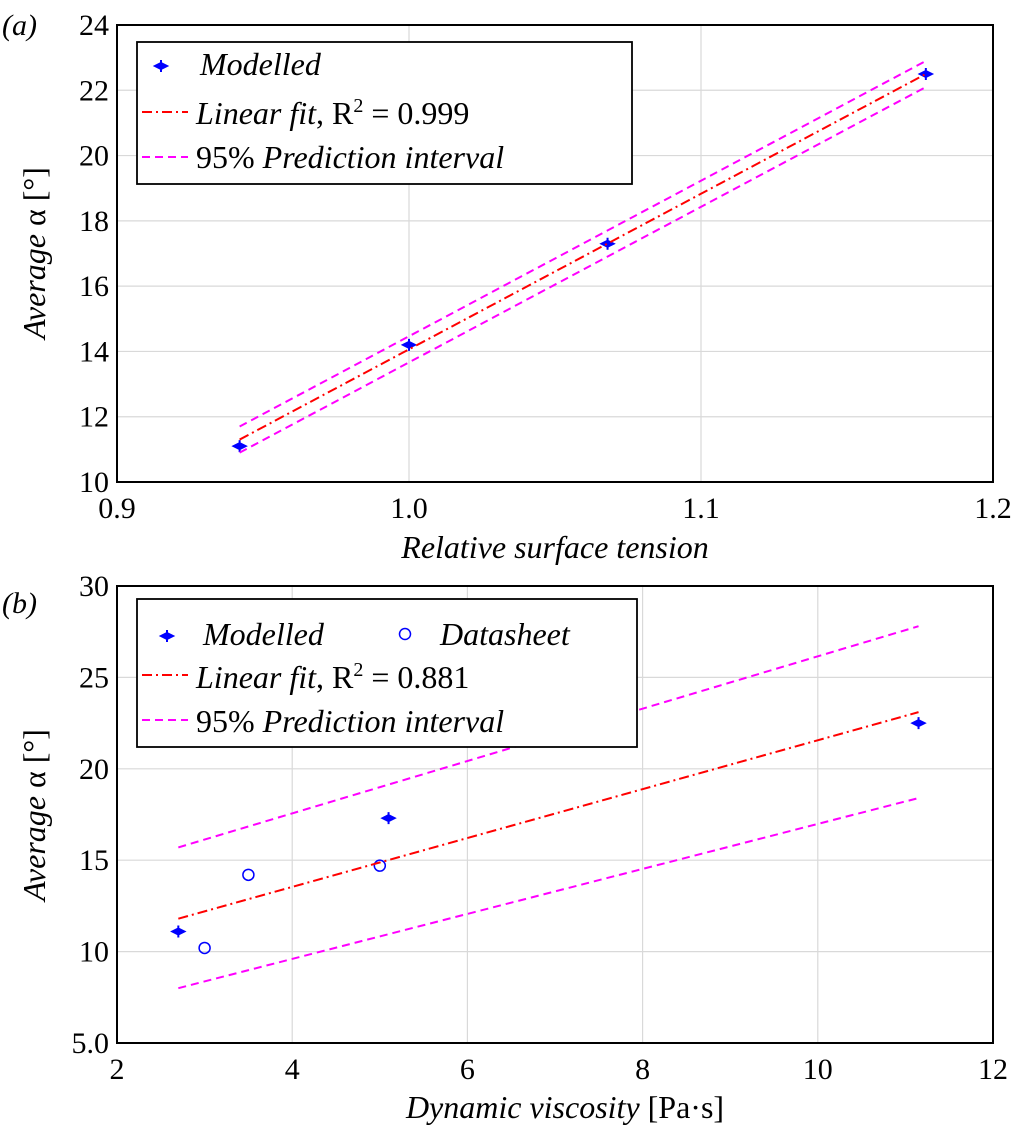  I want to click on panel-a-y-tick-label: 16, so click(94, 286).